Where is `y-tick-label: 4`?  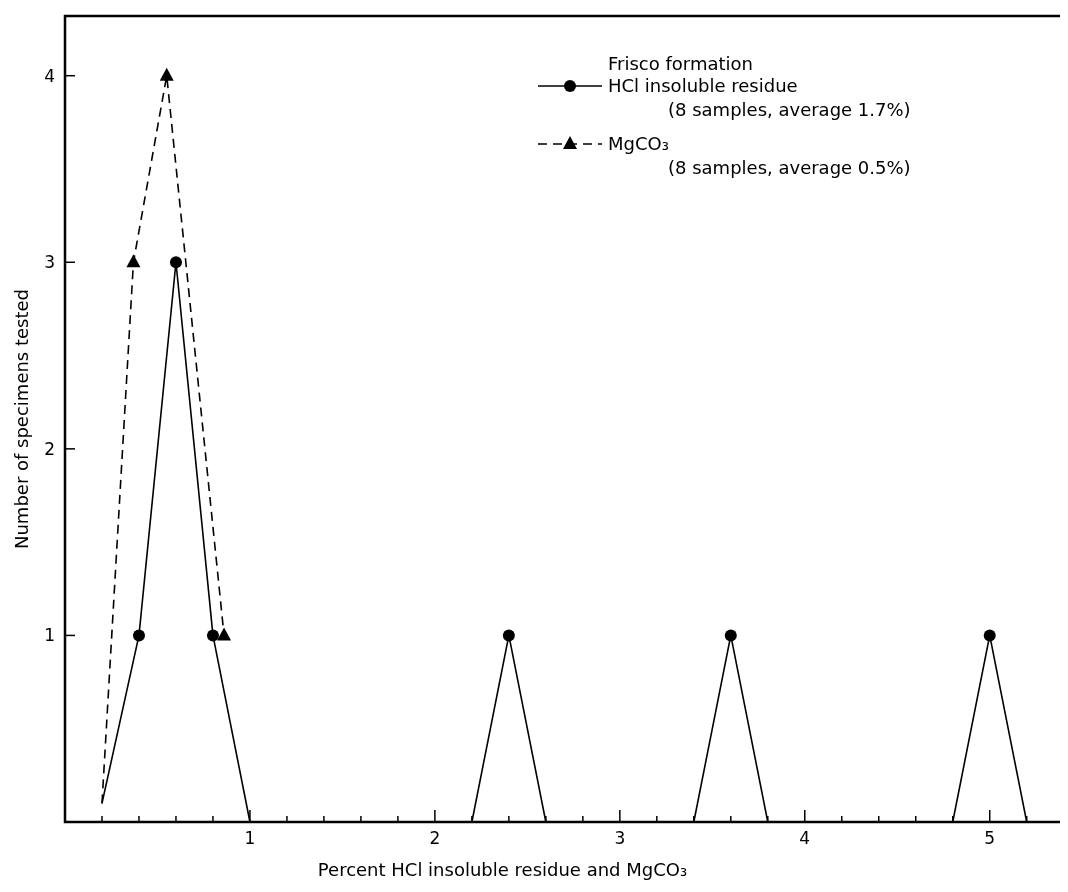 y-tick-label: 4 is located at coordinates (49, 75).